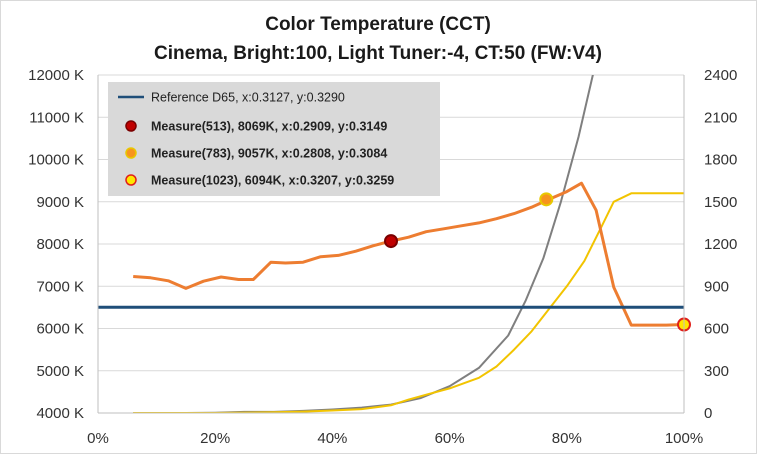  What do you see at coordinates (720, 75) in the screenshot?
I see `y2-tick-label: 2400` at bounding box center [720, 75].